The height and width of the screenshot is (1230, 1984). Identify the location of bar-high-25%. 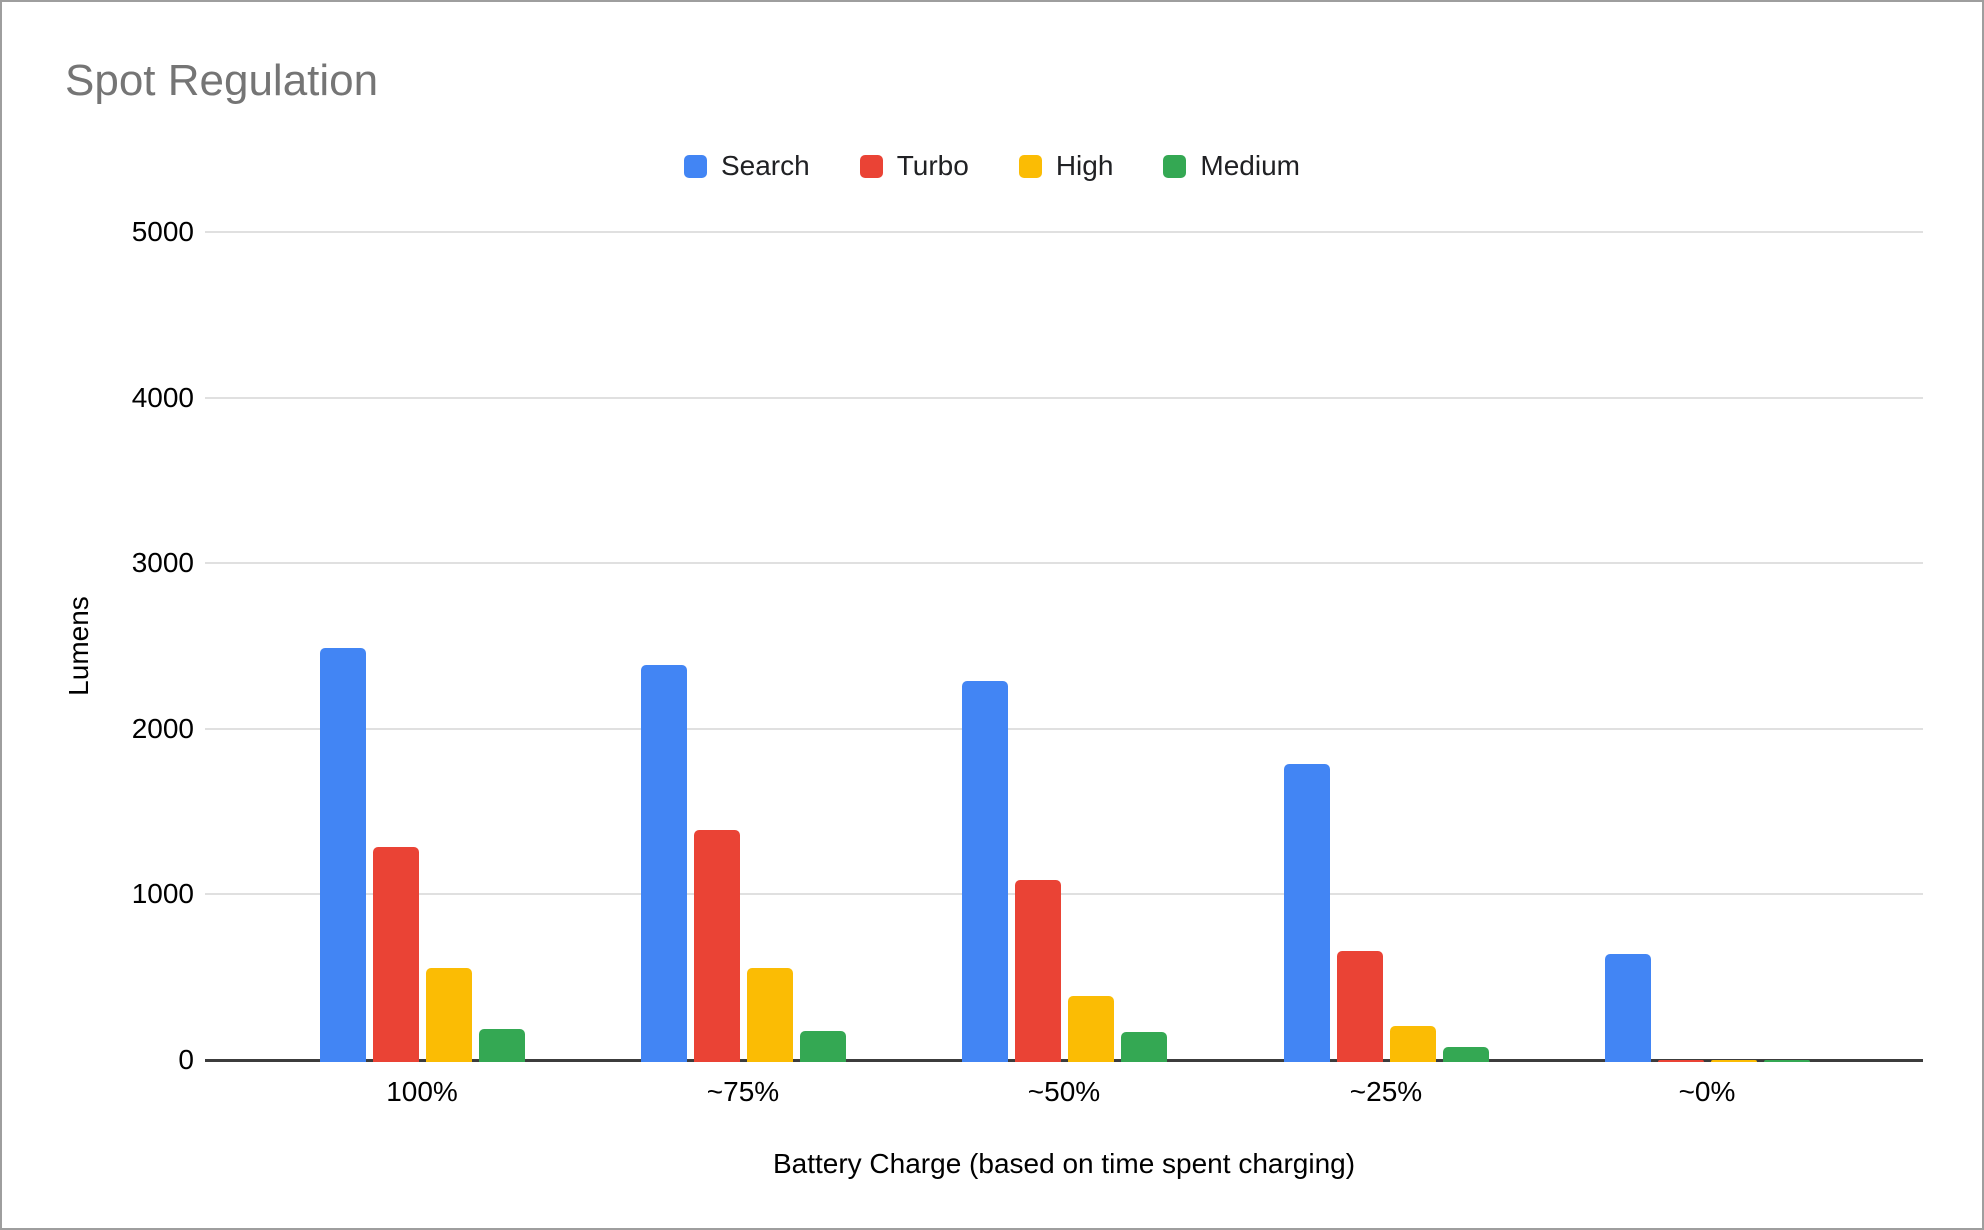
(1412, 1044).